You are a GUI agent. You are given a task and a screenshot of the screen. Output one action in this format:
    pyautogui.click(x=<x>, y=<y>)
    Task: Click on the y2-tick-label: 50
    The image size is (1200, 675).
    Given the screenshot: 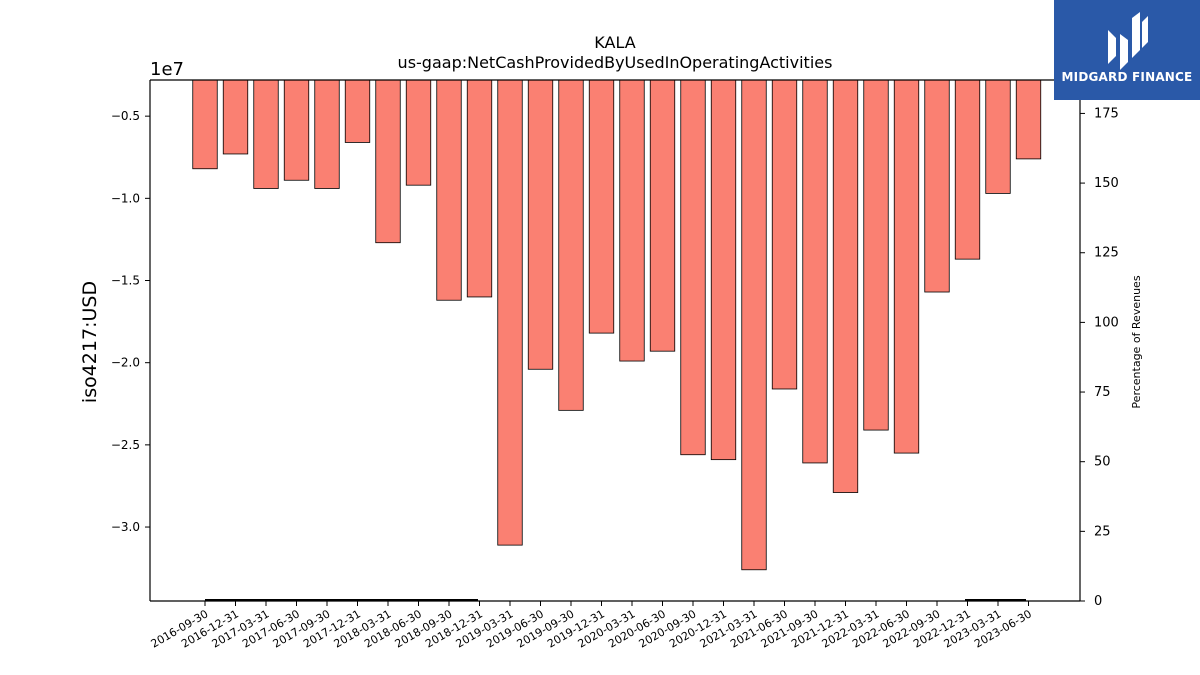 What is the action you would take?
    pyautogui.click(x=1102, y=462)
    